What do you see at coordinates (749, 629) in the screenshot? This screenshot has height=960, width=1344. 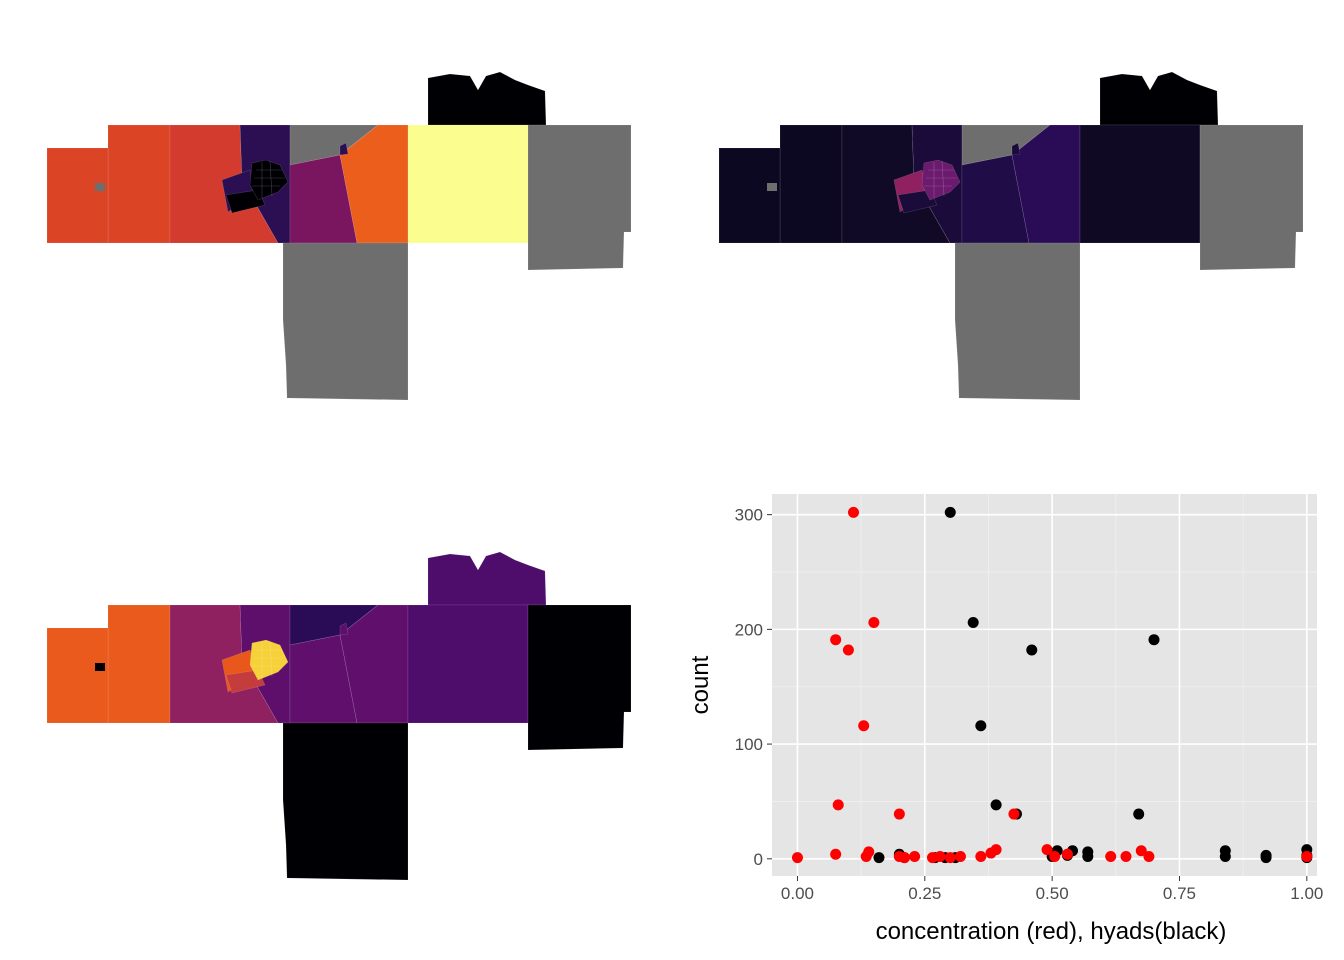 I see `y-tick-label: 200` at bounding box center [749, 629].